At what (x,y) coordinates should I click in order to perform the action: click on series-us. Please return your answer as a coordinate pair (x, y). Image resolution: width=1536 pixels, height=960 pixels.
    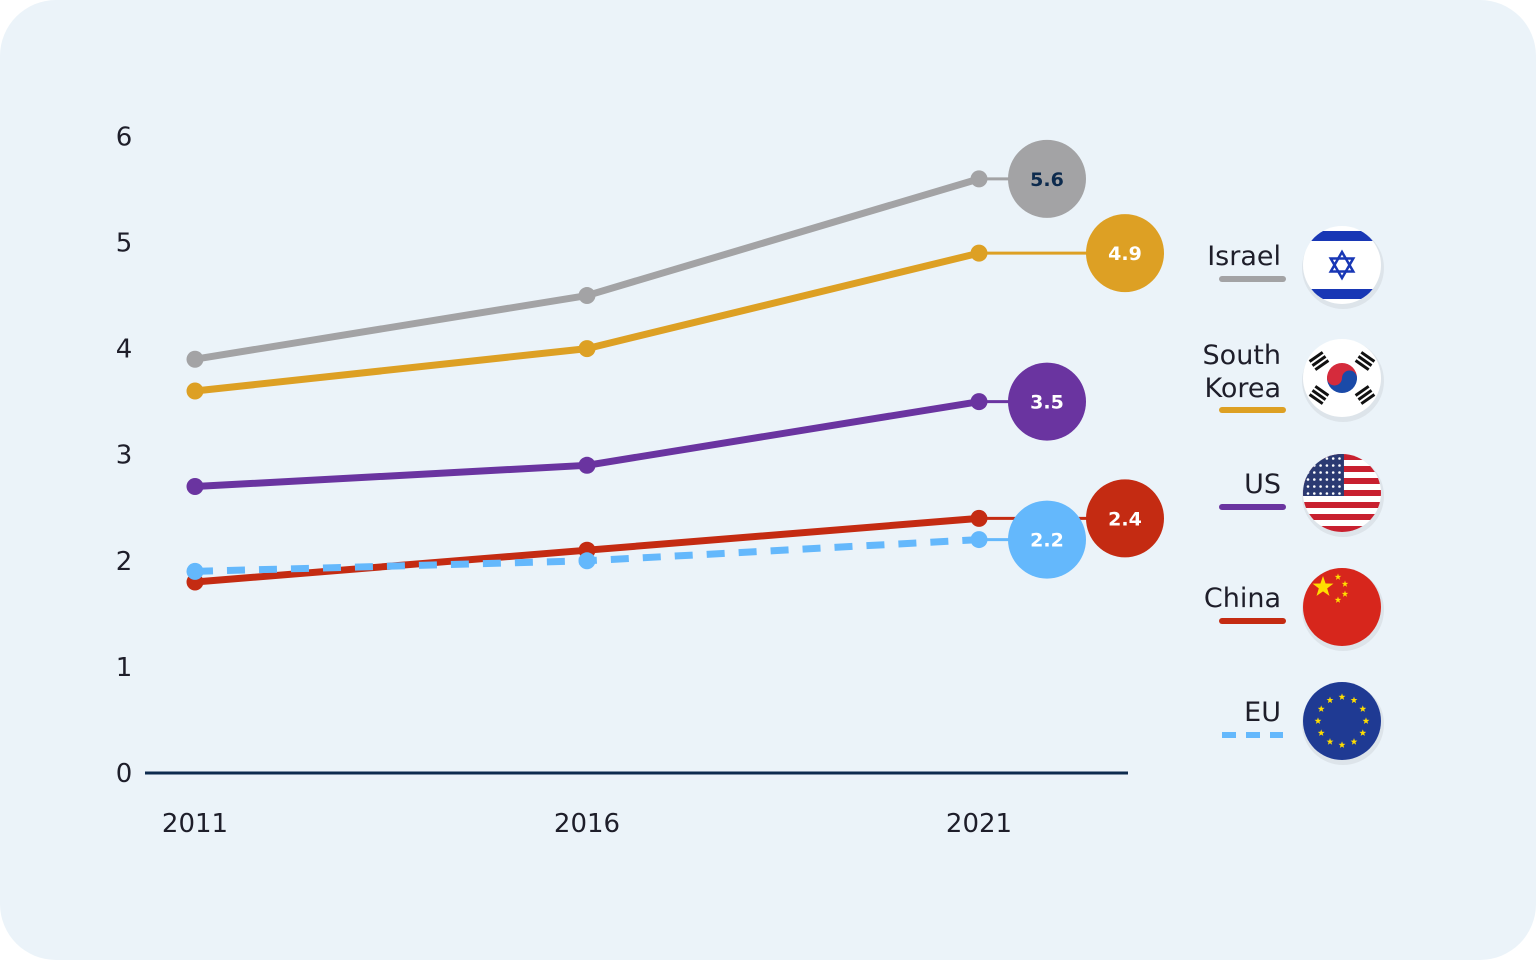
    Looking at the image, I should click on (616, 444).